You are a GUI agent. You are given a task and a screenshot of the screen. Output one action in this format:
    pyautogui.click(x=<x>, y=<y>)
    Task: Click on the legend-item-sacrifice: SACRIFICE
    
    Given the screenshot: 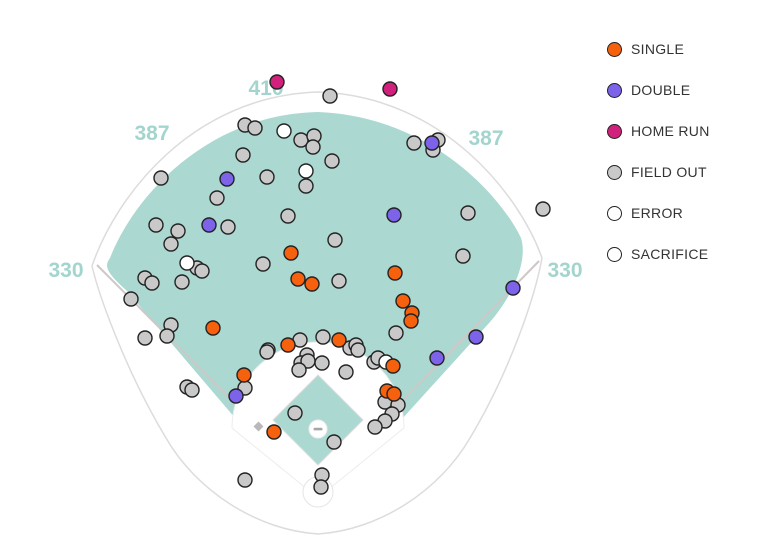 What is the action you would take?
    pyautogui.click(x=658, y=254)
    